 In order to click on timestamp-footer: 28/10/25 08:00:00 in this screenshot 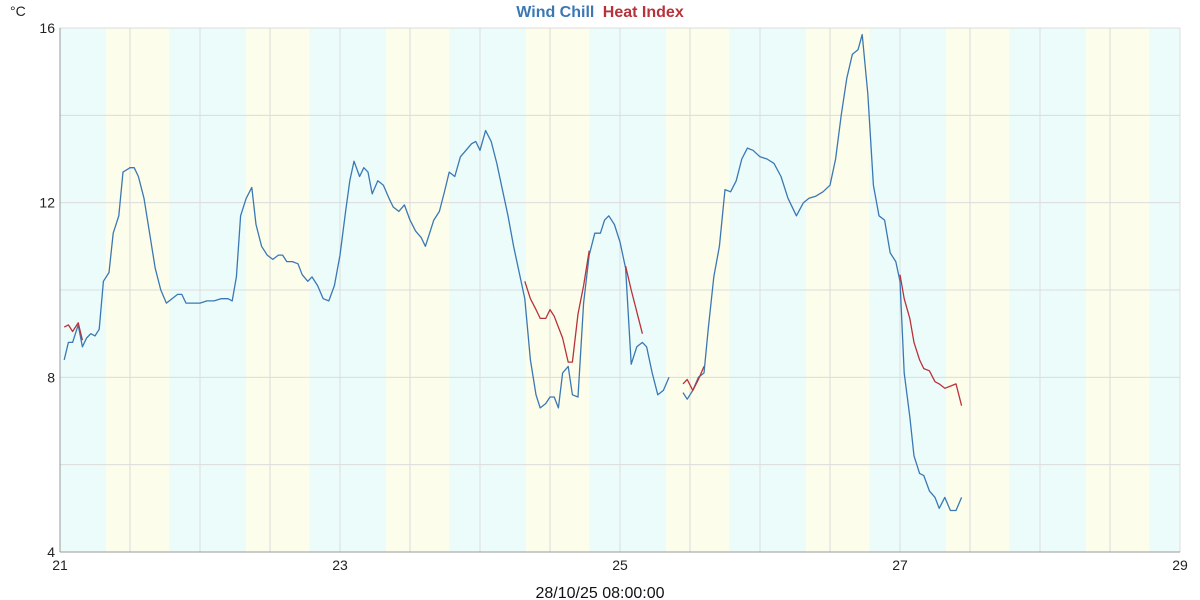, I will do `click(599, 592)`.